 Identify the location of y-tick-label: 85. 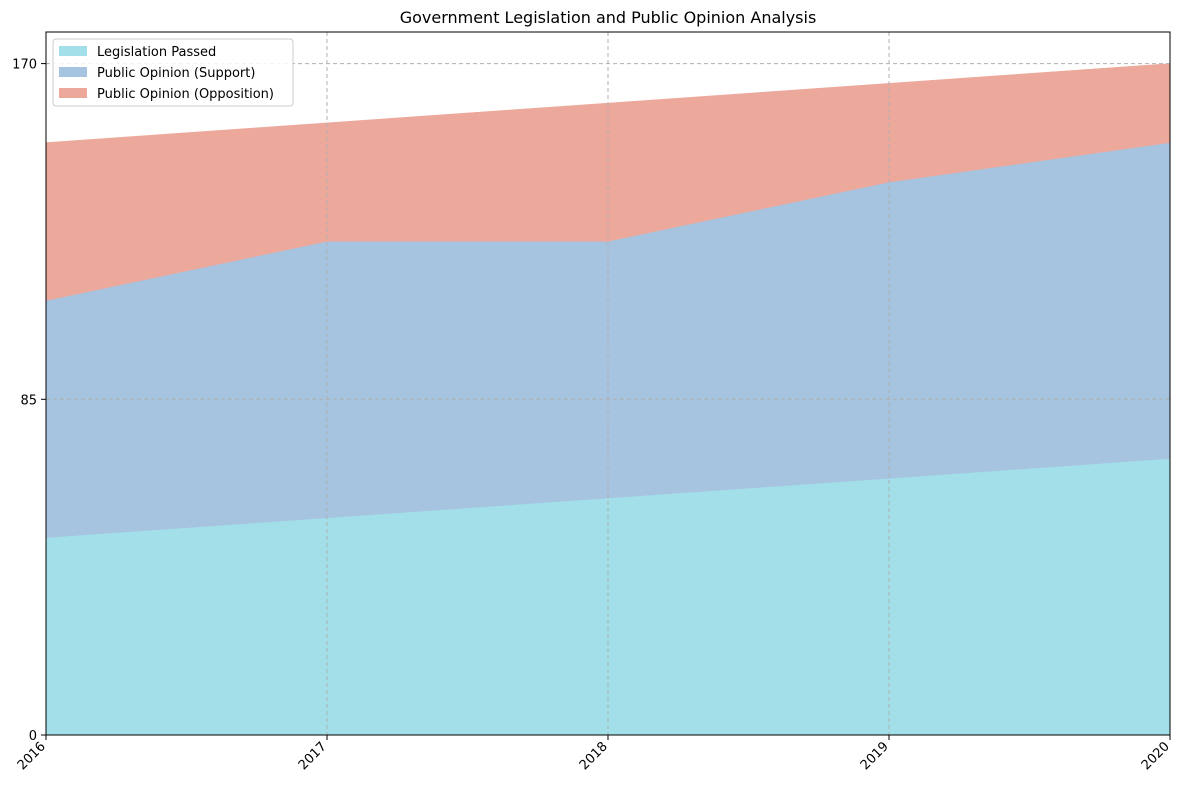
(28, 400).